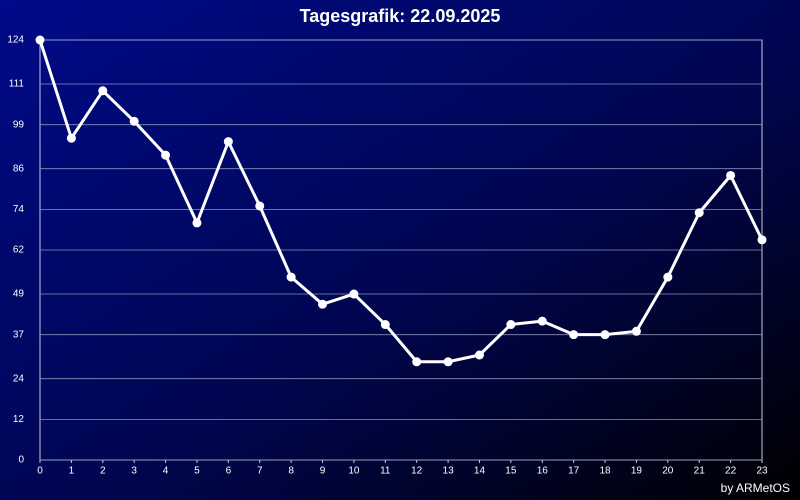  What do you see at coordinates (15, 40) in the screenshot?
I see `y-tick-label: 124` at bounding box center [15, 40].